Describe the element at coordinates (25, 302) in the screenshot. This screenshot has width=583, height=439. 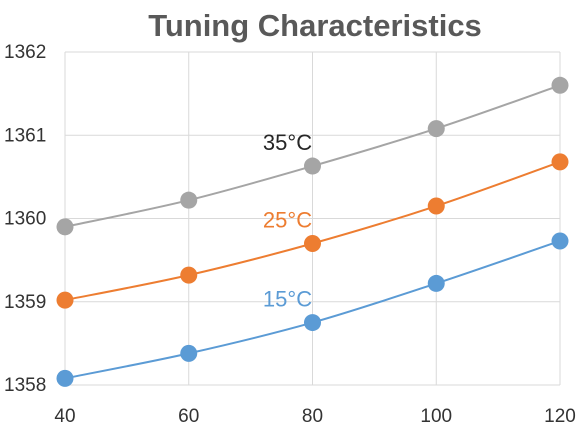
I see `y-tick-label: 1359` at that location.